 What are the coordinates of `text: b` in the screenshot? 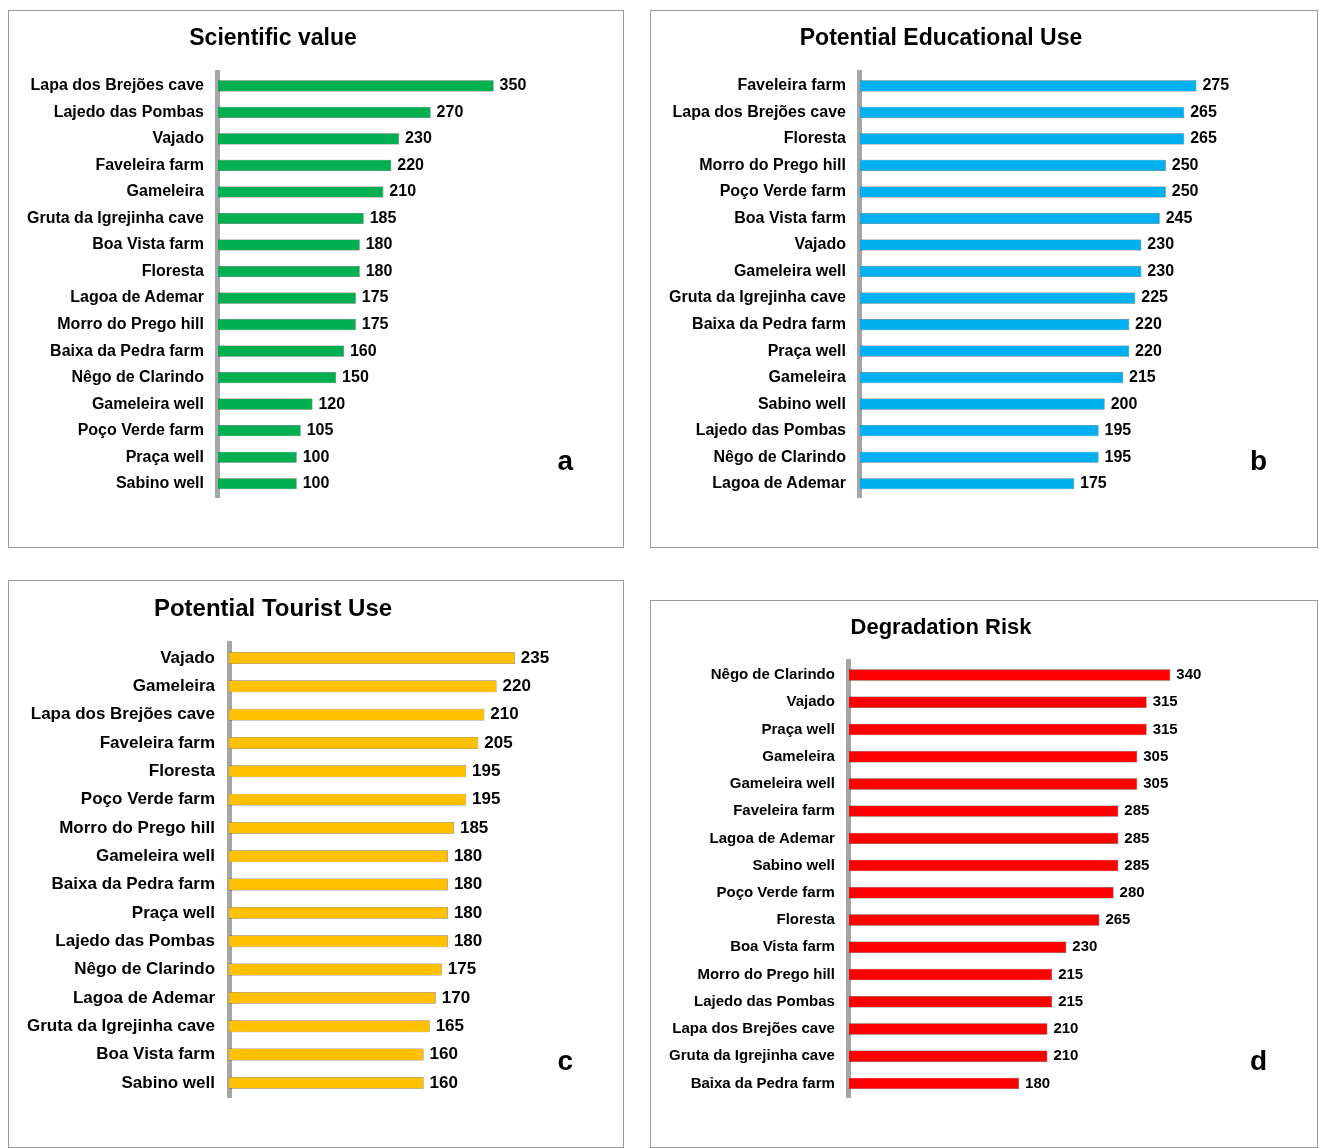 It's located at (1258, 461).